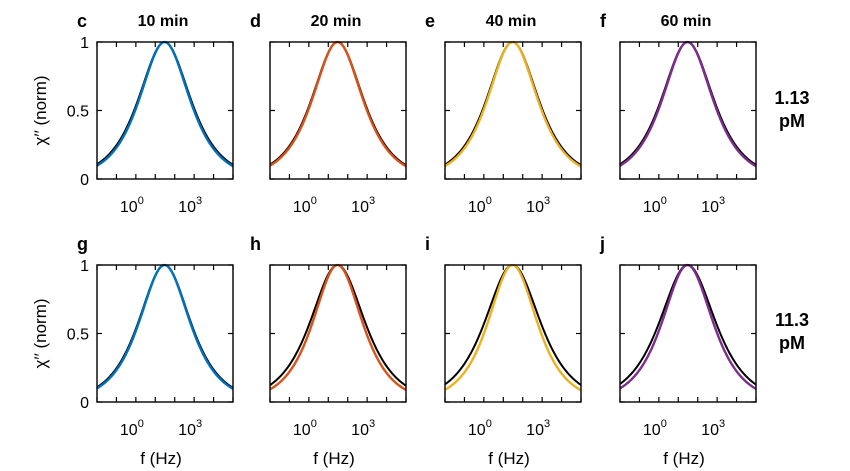  I want to click on y-axis-label-c: χ′′ (norm), so click(40, 110).